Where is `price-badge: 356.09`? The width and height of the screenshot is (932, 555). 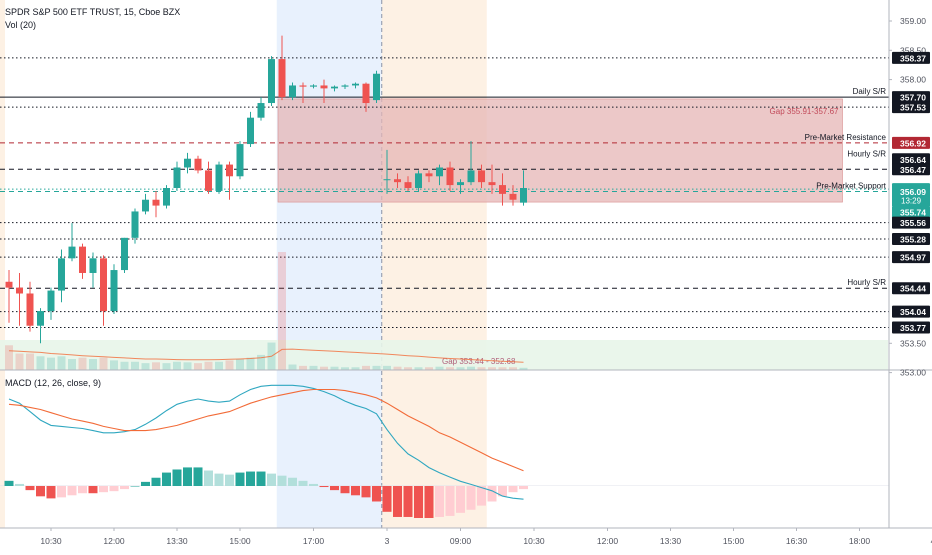 price-badge: 356.09 is located at coordinates (911, 191).